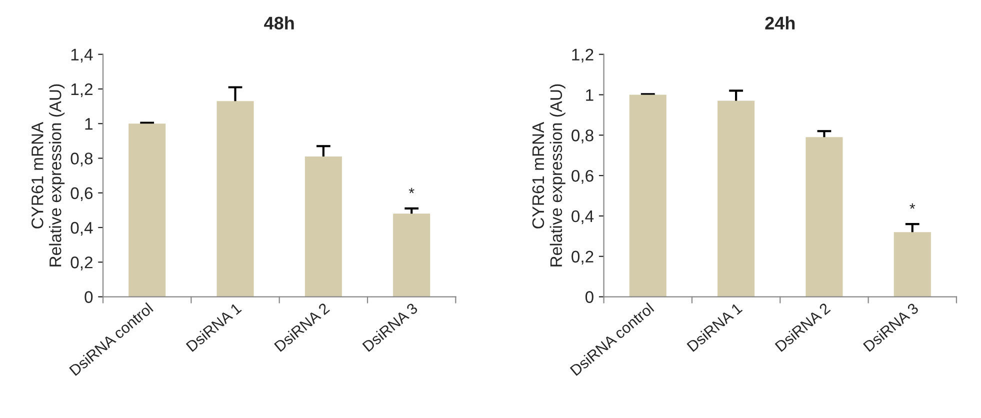 The image size is (981, 418). Describe the element at coordinates (780, 23) in the screenshot. I see `chart-title: 24h` at that location.